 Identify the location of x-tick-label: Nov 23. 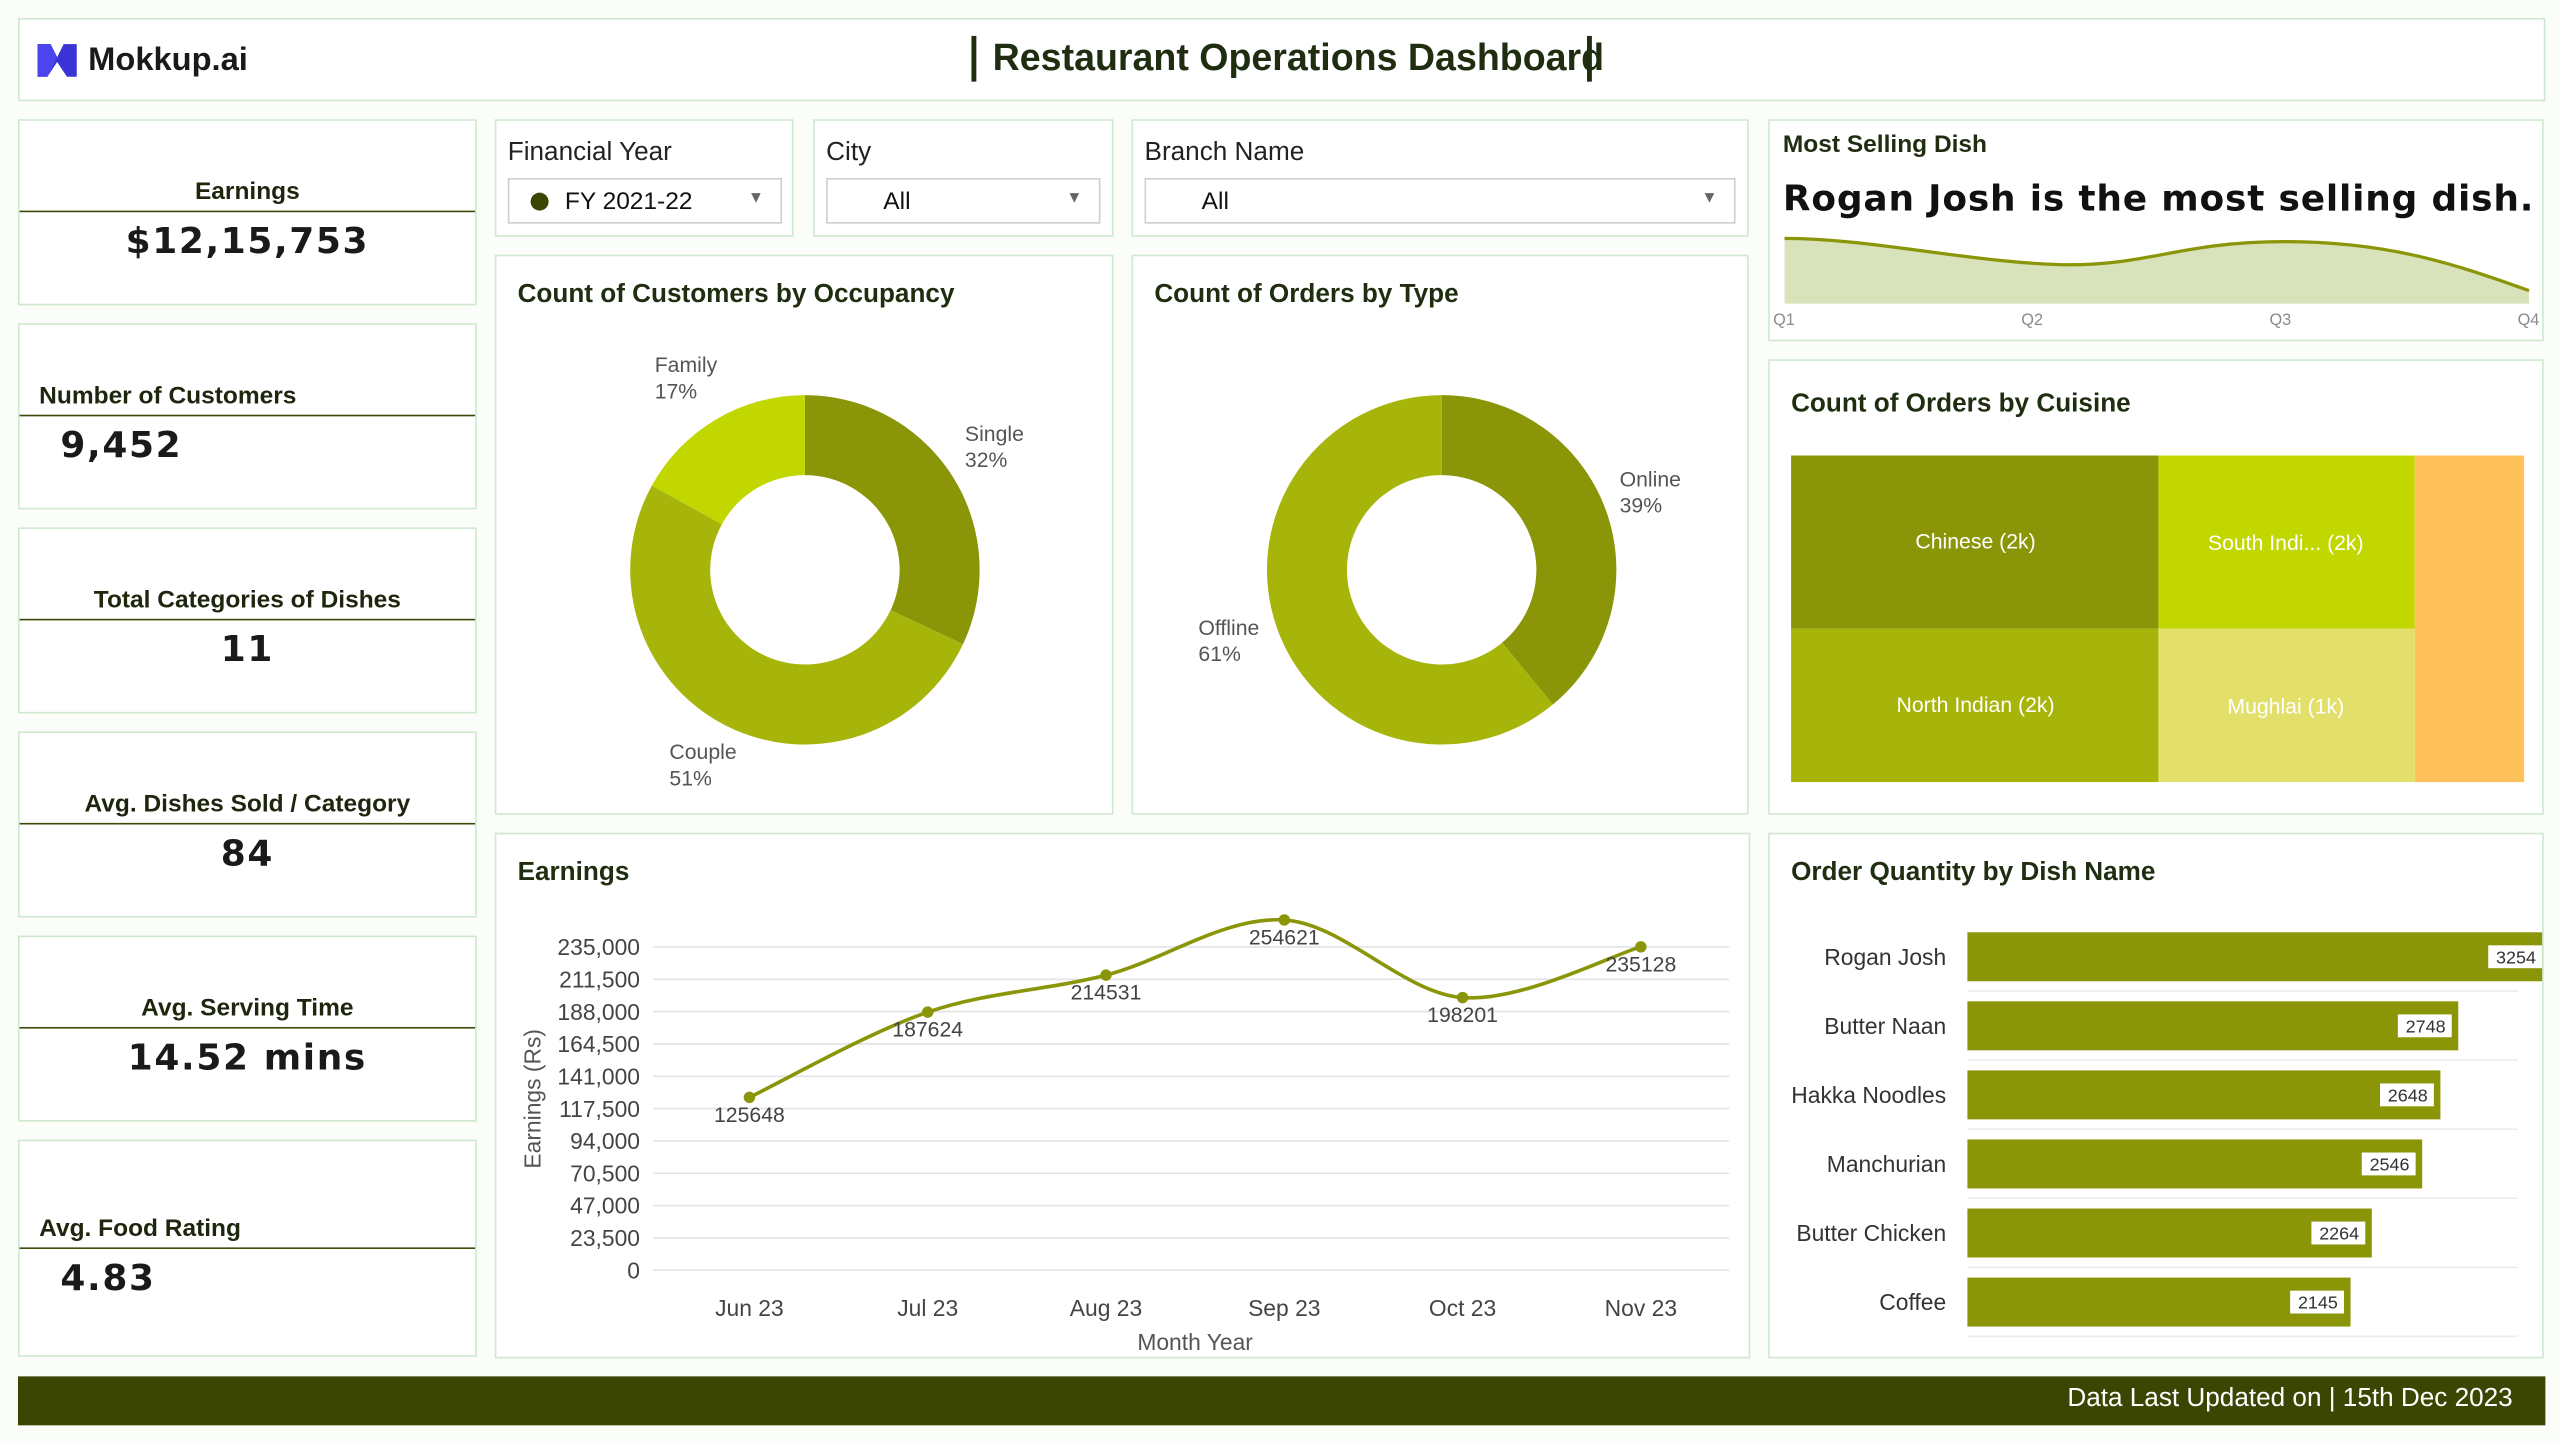
(1641, 1308).